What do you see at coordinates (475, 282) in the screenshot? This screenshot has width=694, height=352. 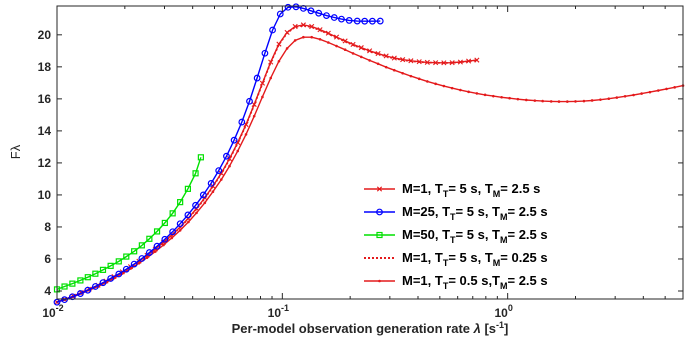 I see `legend-label: M=1, TT= 0.5 s,TM= 2.5 s` at bounding box center [475, 282].